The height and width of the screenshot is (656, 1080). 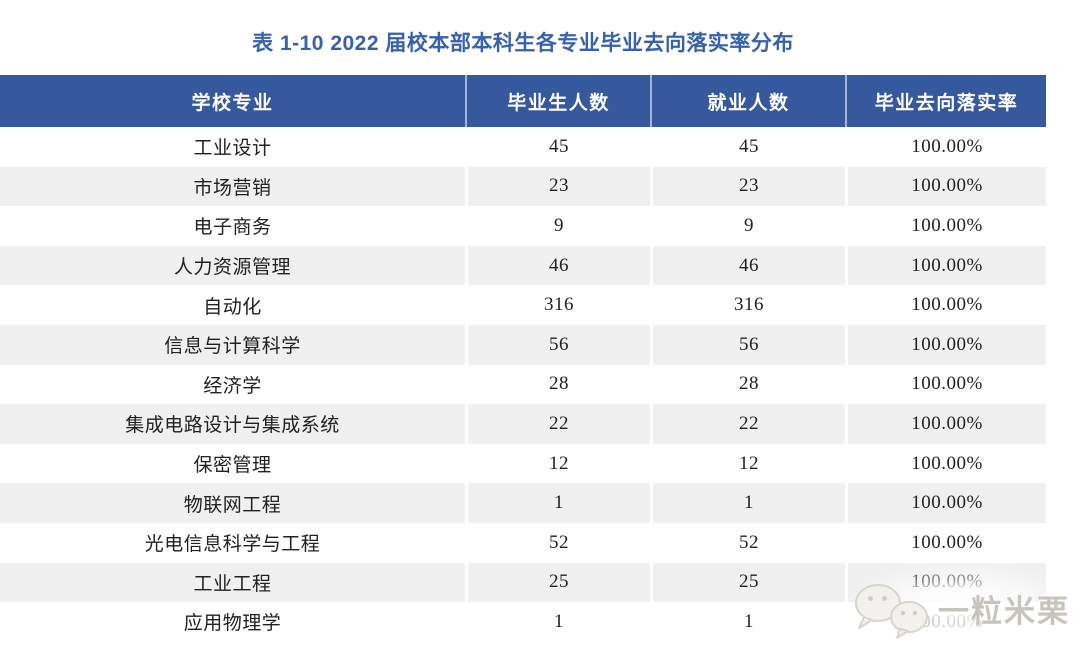 I want to click on employed-cell: 45, so click(x=747, y=147).